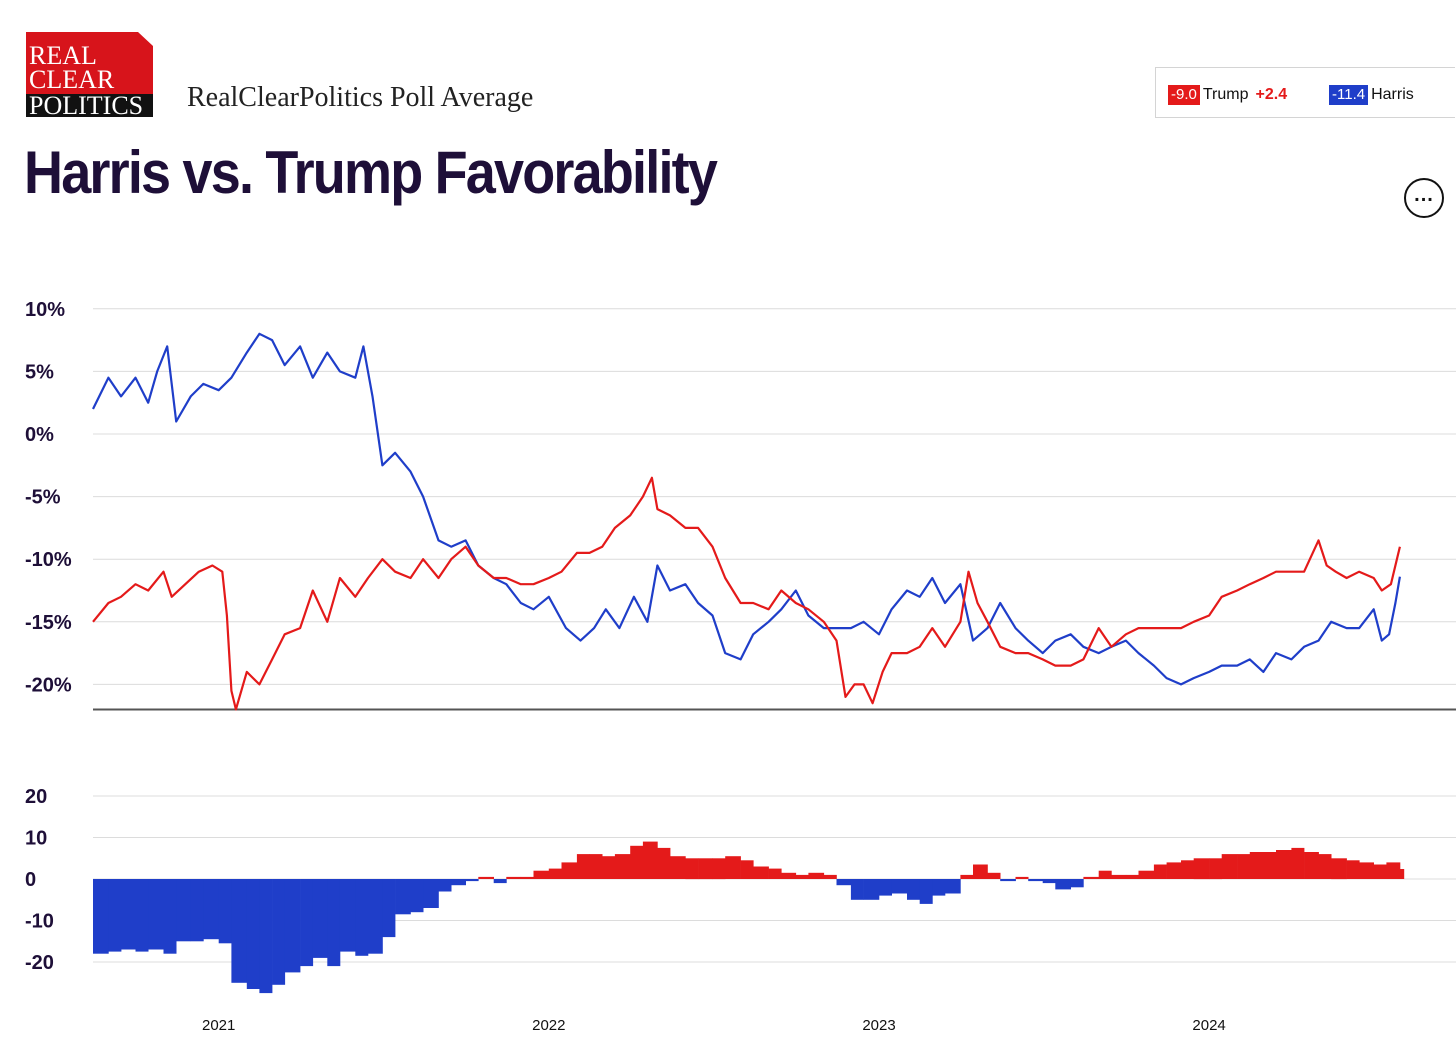  I want to click on legend-trump-value: -9.0, so click(1184, 95).